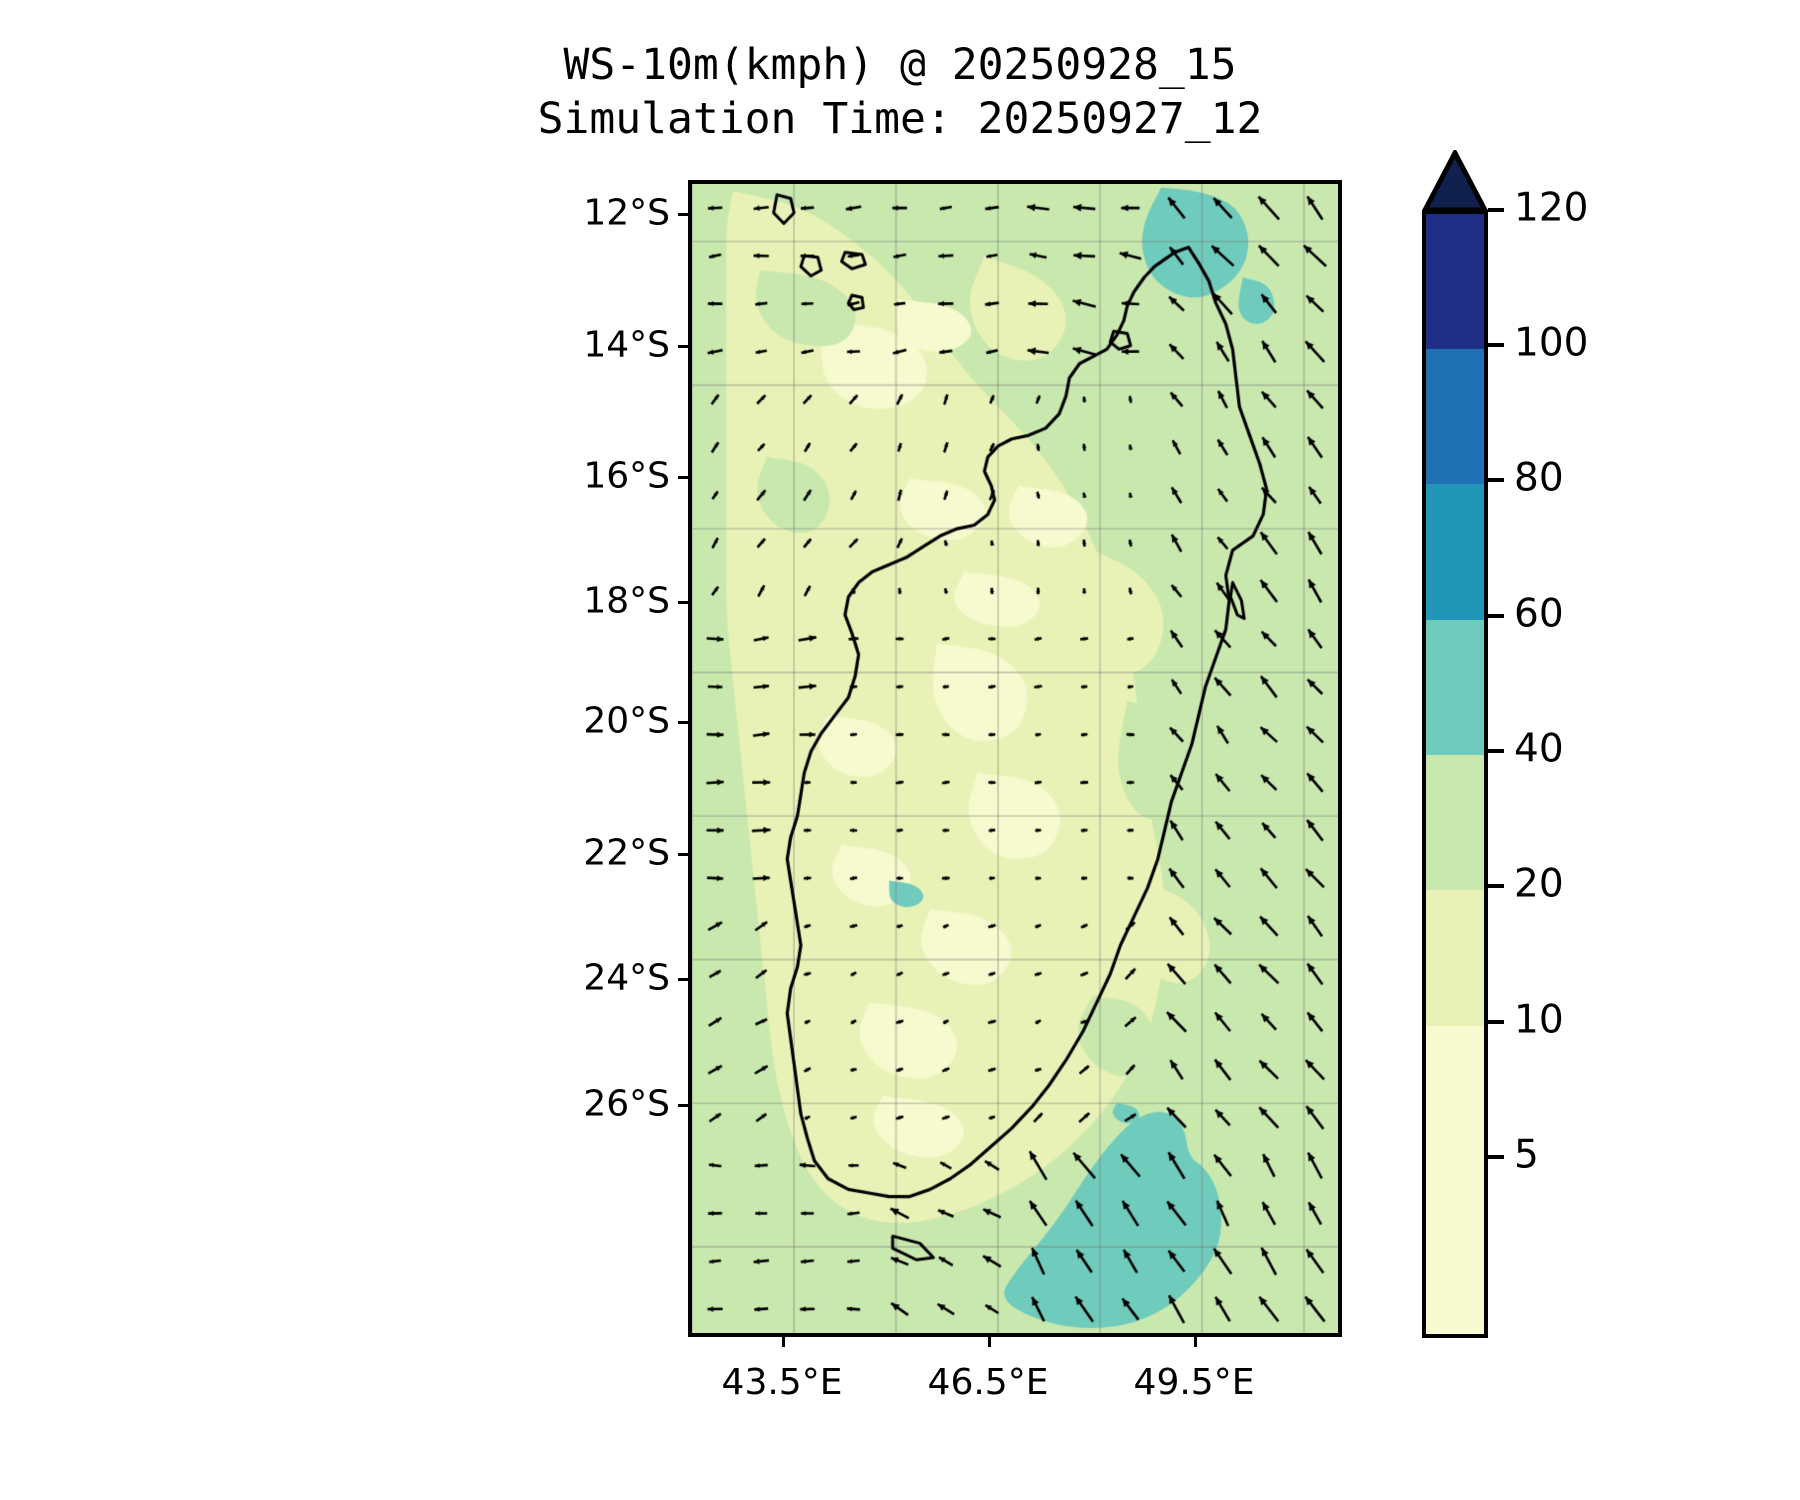 The width and height of the screenshot is (1800, 1500). What do you see at coordinates (1526, 1155) in the screenshot?
I see `colorbar-label-5: 5` at bounding box center [1526, 1155].